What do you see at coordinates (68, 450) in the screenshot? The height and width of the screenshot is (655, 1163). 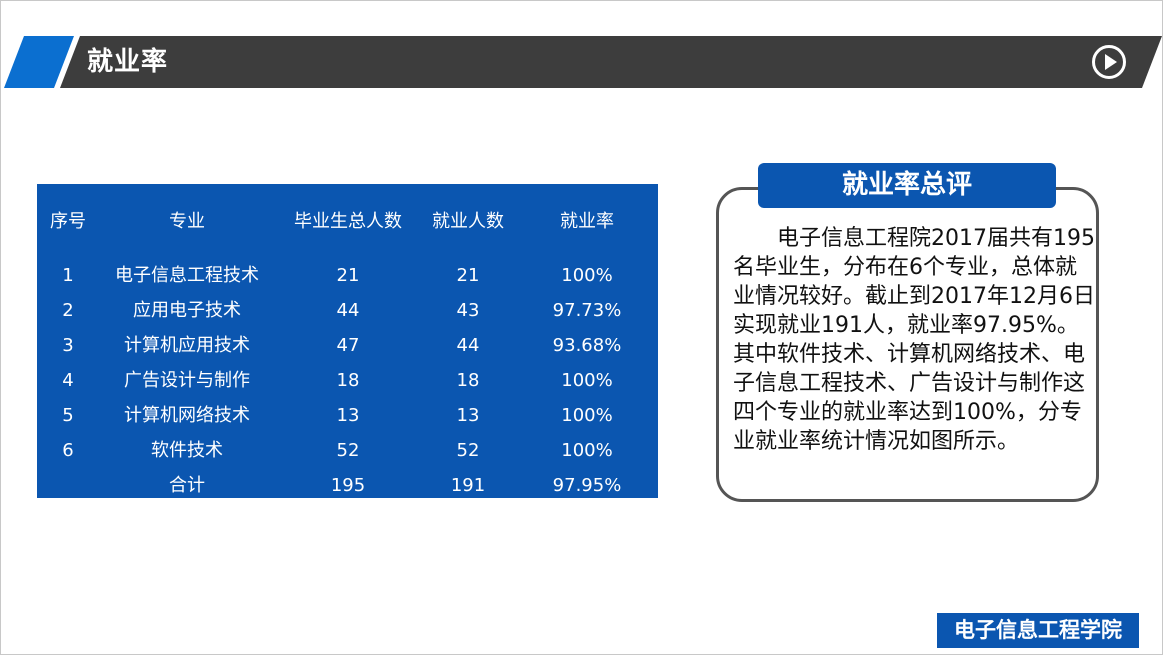 I see `row-index: 6` at bounding box center [68, 450].